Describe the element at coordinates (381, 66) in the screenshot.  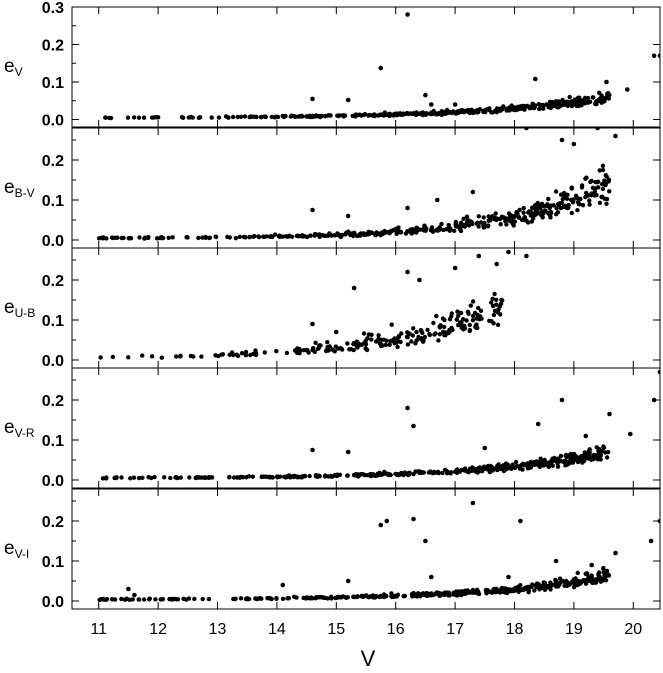
I see `data-points` at that location.